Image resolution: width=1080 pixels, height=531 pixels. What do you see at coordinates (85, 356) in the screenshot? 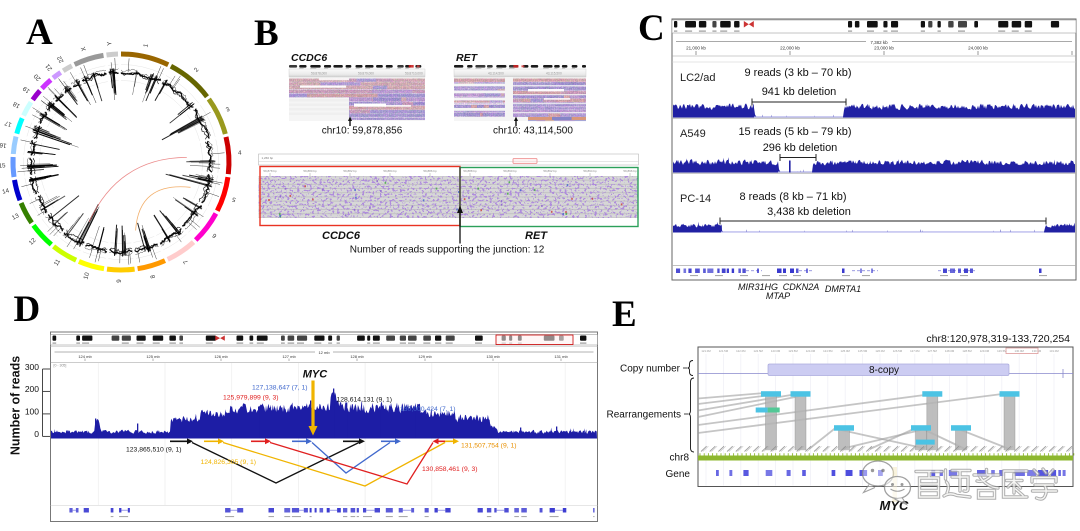
I see `svg-text: 124 mb` at bounding box center [85, 356].